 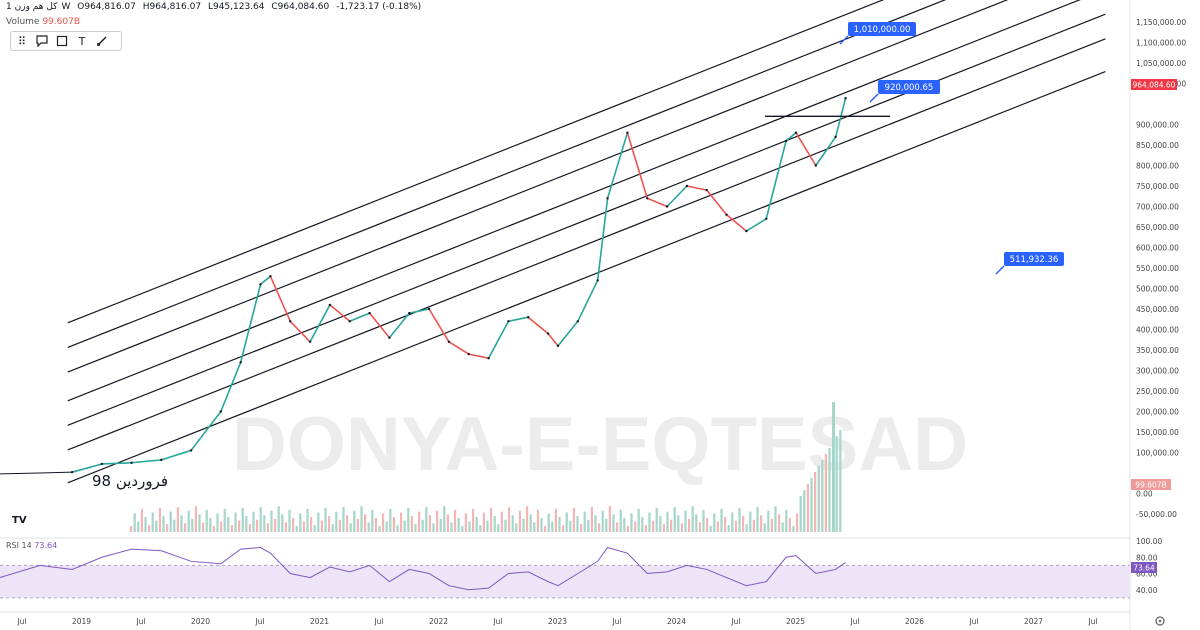 What do you see at coordinates (1034, 259) in the screenshot?
I see `badge-lower` at bounding box center [1034, 259].